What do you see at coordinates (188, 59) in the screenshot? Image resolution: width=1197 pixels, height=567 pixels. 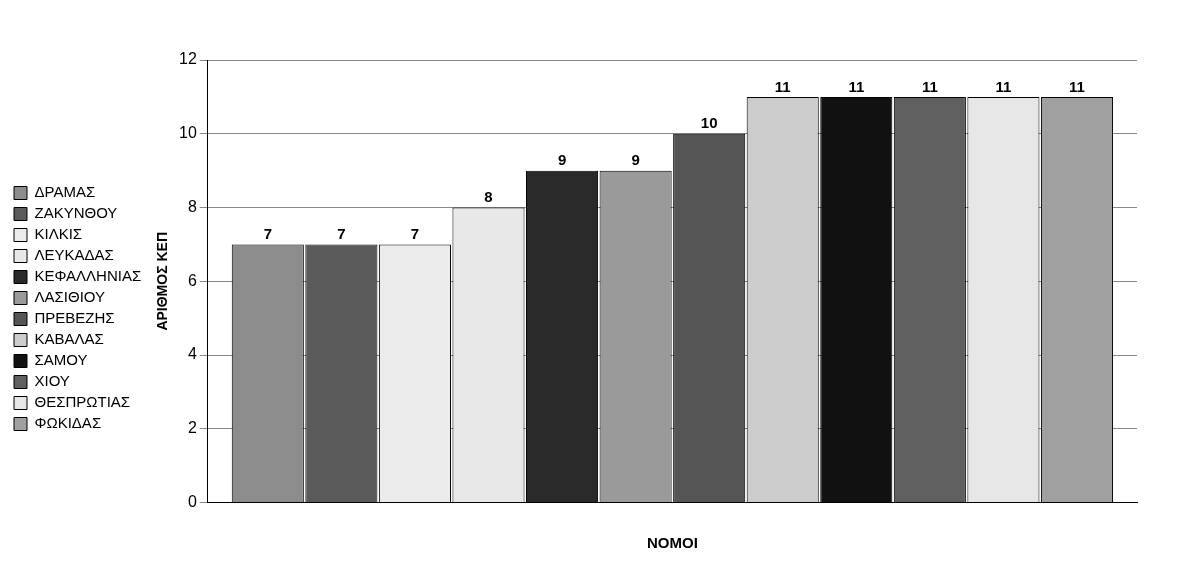 I see `y-tick-label: 12` at bounding box center [188, 59].